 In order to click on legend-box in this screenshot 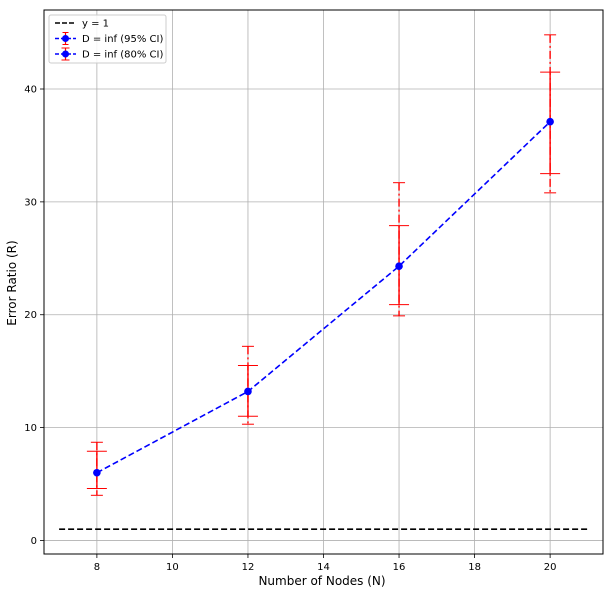, I will do `click(107, 39)`.